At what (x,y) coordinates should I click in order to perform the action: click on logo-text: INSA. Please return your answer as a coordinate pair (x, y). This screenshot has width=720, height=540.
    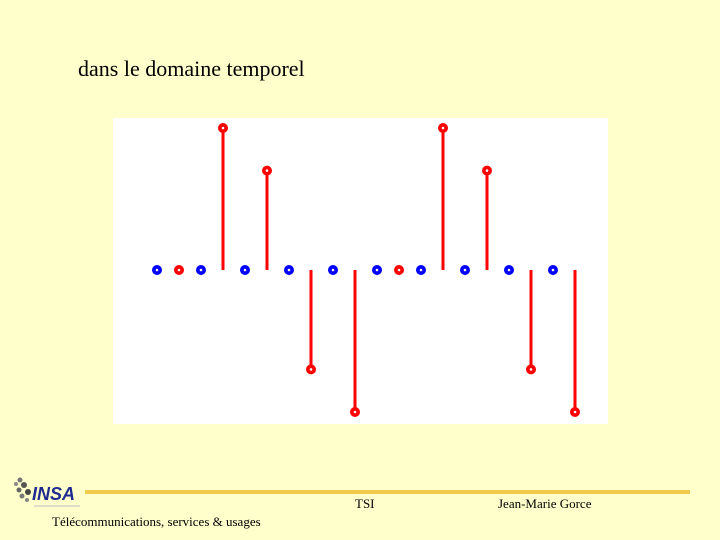
    Looking at the image, I should click on (53, 494).